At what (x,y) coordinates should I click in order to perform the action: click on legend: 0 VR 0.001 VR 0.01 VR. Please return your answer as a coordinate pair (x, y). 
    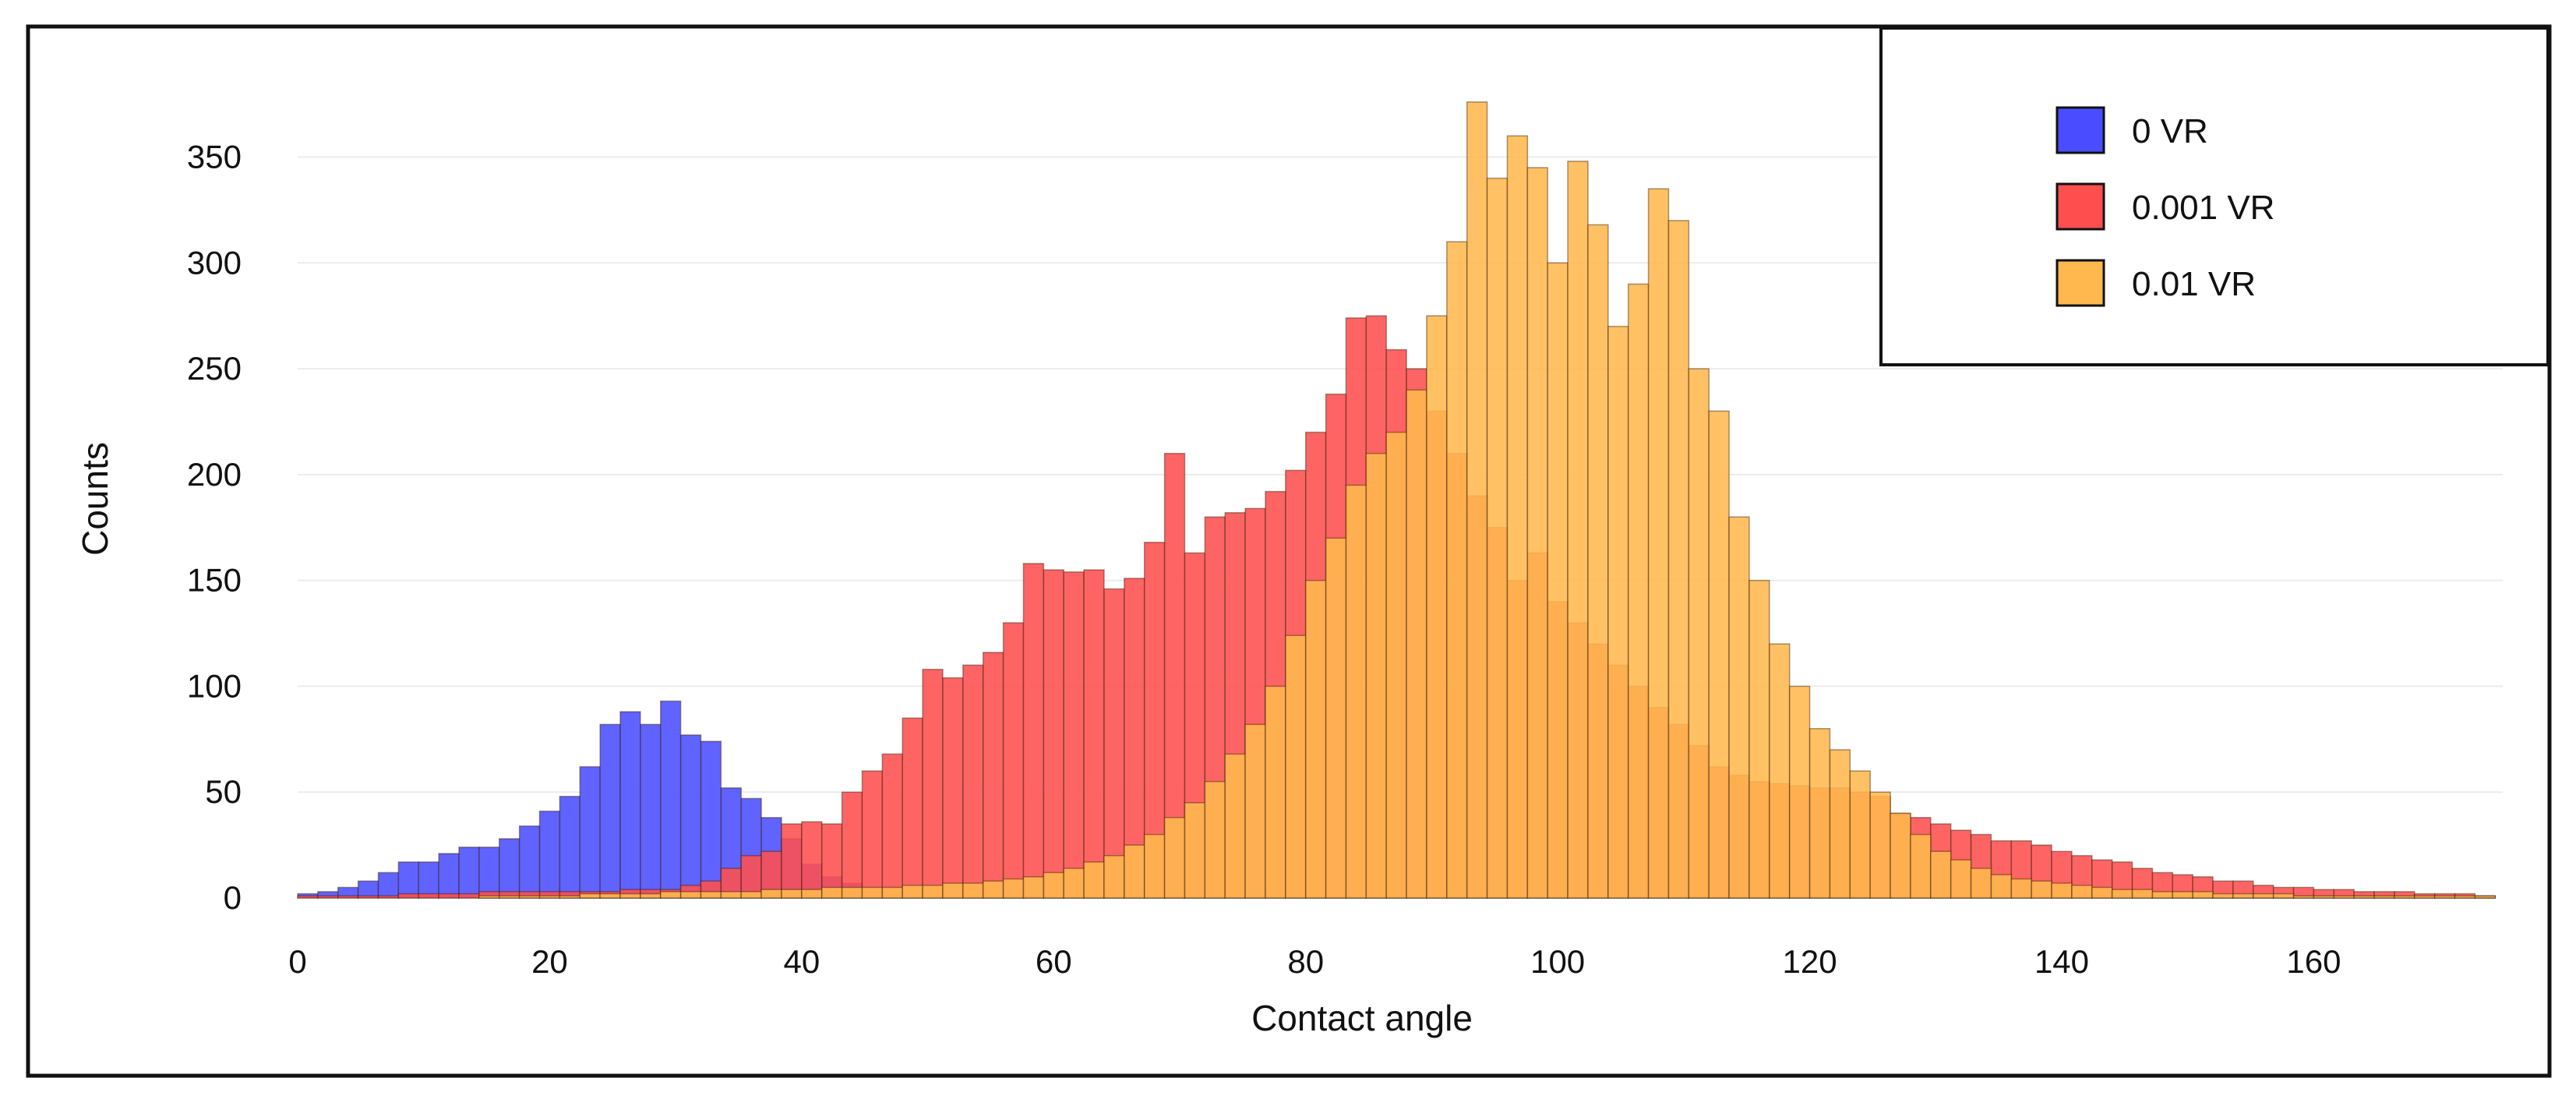
    Looking at the image, I should click on (2214, 196).